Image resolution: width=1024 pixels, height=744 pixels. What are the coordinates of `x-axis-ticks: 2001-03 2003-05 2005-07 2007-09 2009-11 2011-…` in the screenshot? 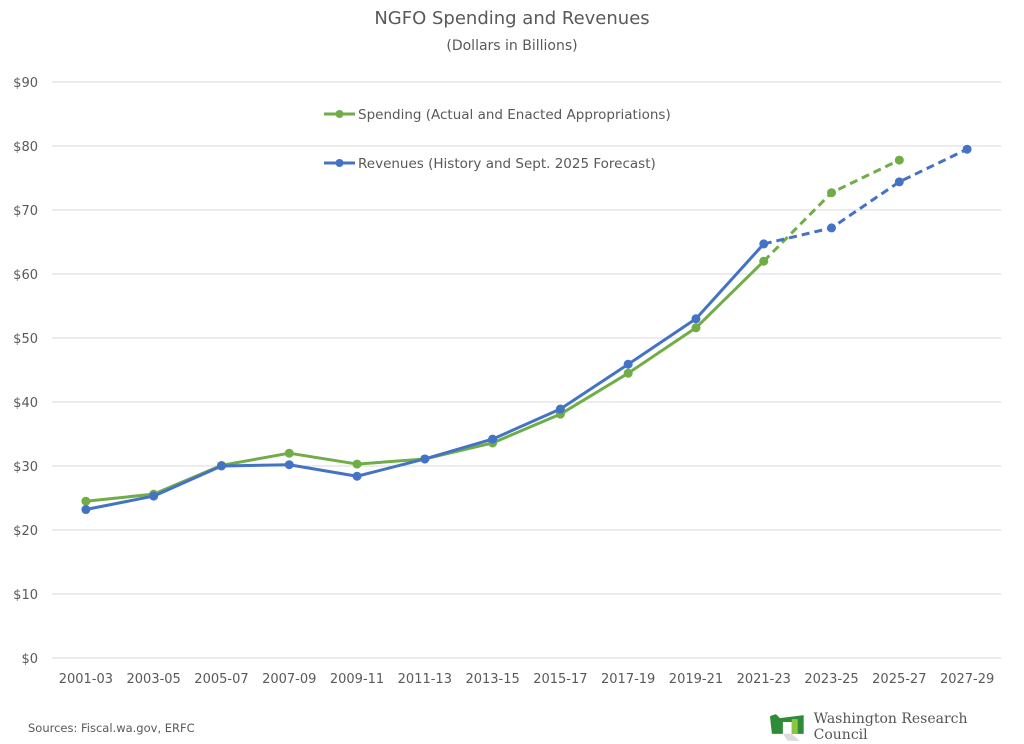 It's located at (527, 679).